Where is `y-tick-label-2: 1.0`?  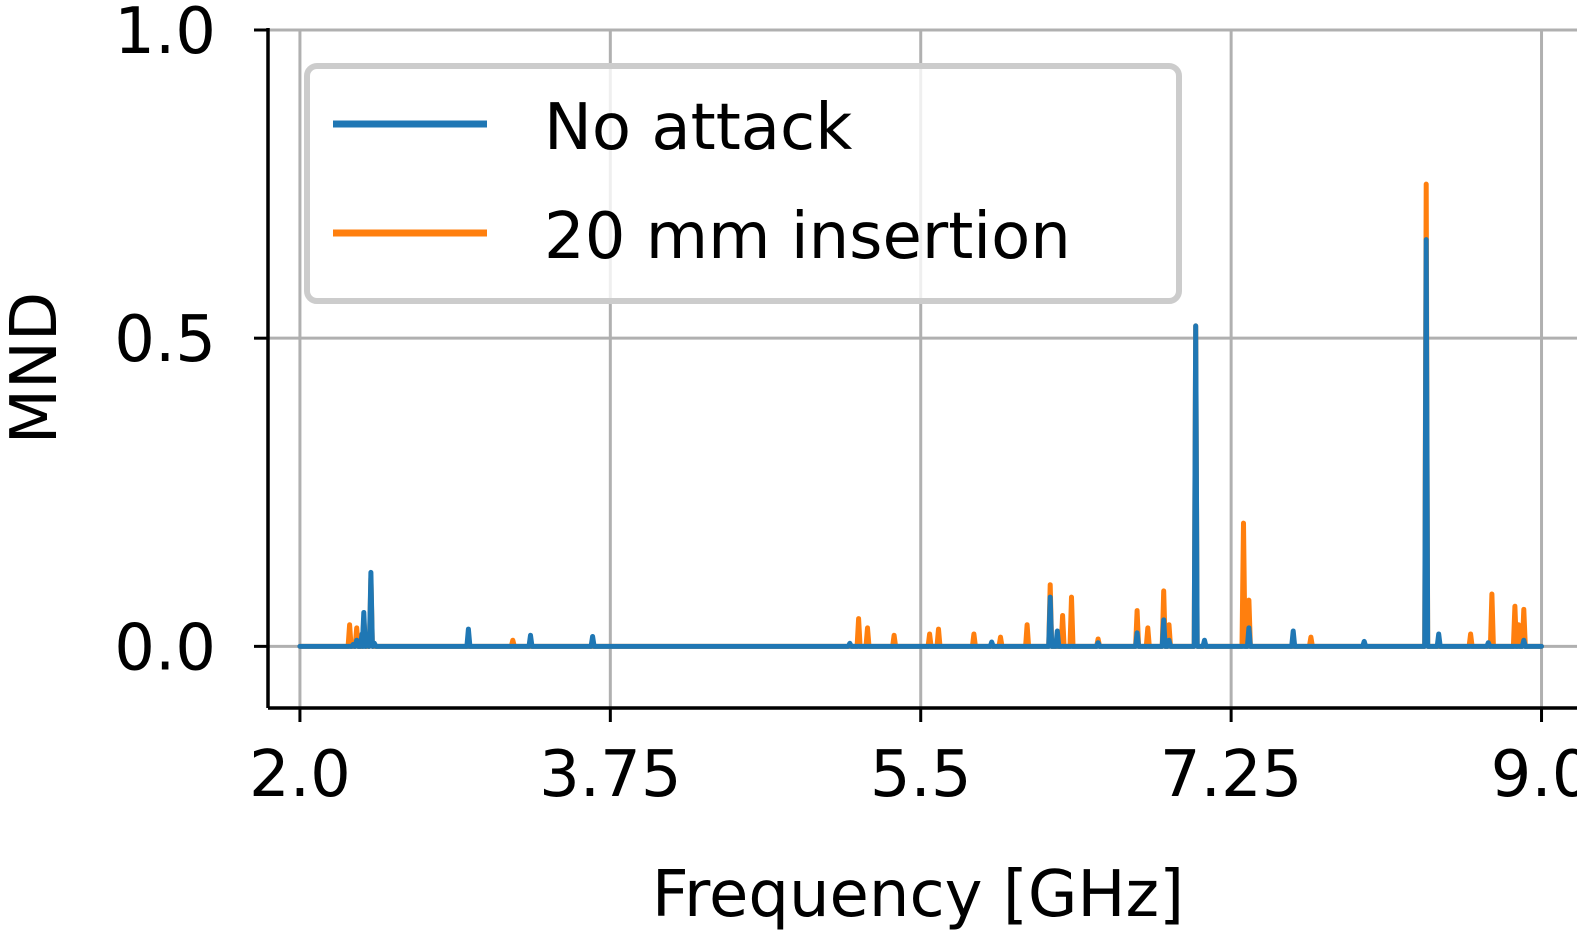 y-tick-label-2: 1.0 is located at coordinates (165, 34).